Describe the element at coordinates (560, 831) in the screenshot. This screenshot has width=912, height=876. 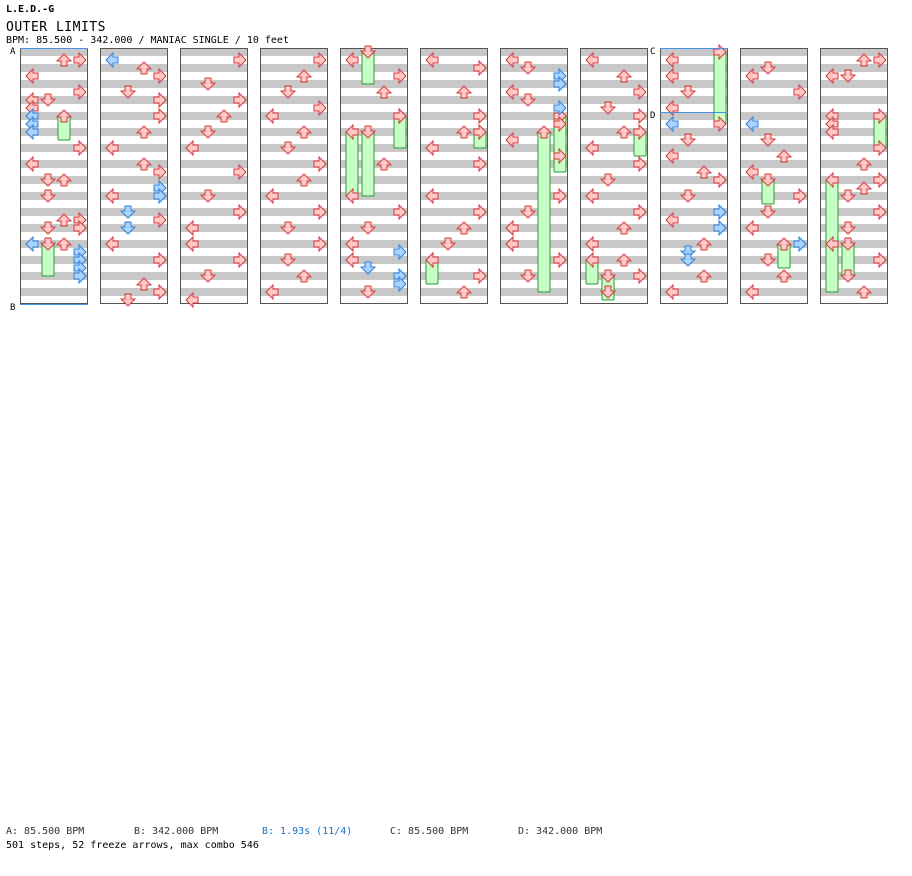
I see `legend-d-bpm: D: 342.000 BPM` at that location.